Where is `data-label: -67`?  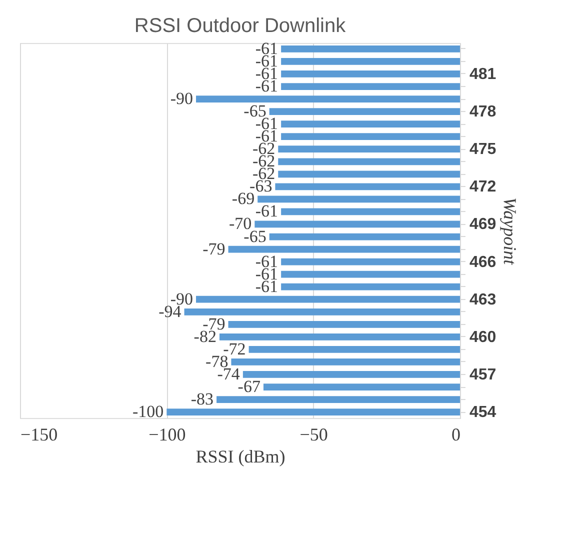
data-label: -67 is located at coordinates (249, 386).